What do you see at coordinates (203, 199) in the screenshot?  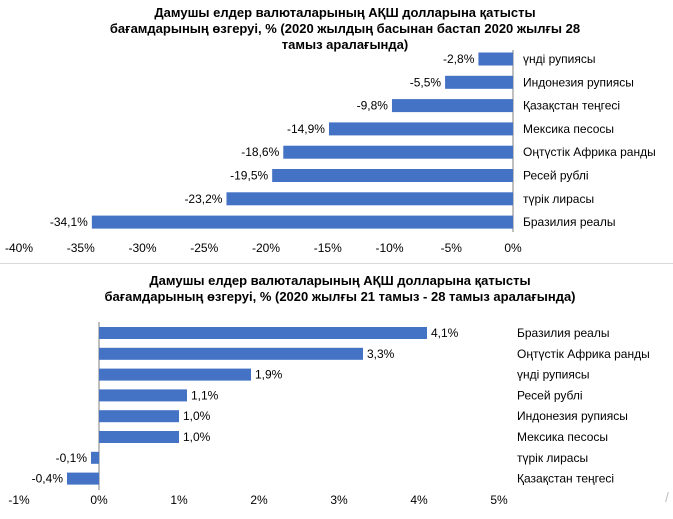 I see `chart-1-data-label: -23,2%` at bounding box center [203, 199].